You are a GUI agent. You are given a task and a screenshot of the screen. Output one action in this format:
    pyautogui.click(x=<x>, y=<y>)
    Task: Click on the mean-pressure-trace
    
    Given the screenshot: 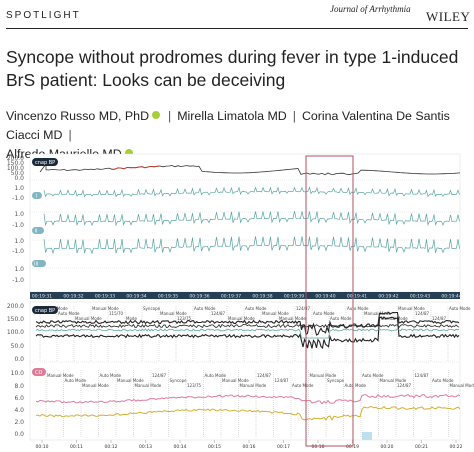 What is the action you would take?
    pyautogui.click(x=247, y=333)
    